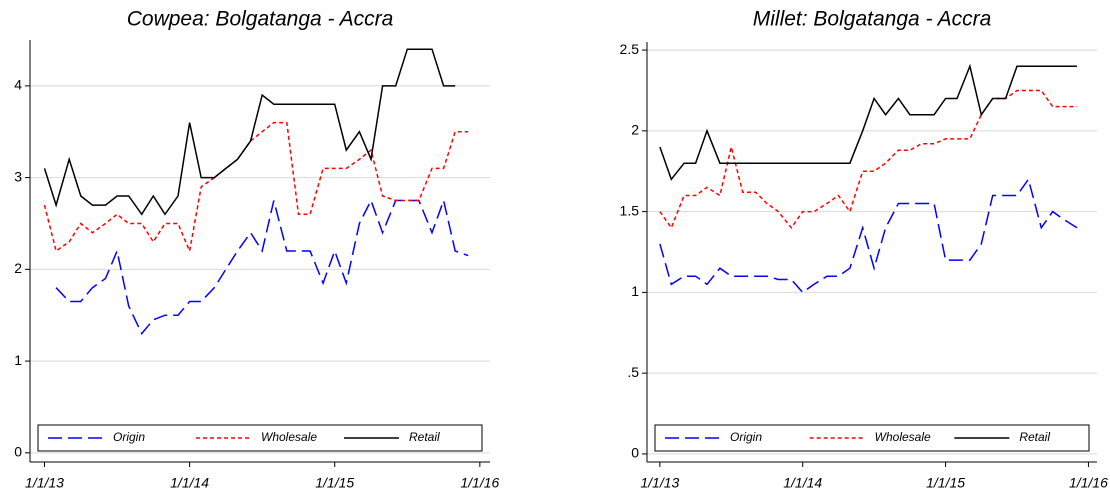  What do you see at coordinates (18, 85) in the screenshot?
I see `y-tick-label: 4` at bounding box center [18, 85].